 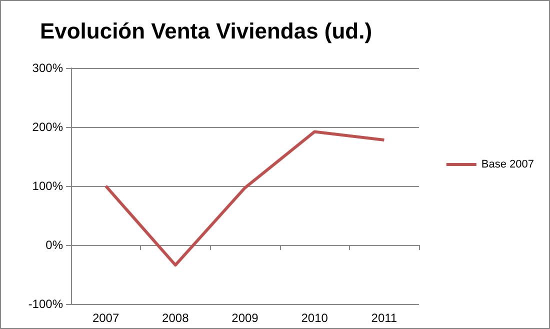 What do you see at coordinates (314, 318) in the screenshot?
I see `x-tick-label: 2010` at bounding box center [314, 318].